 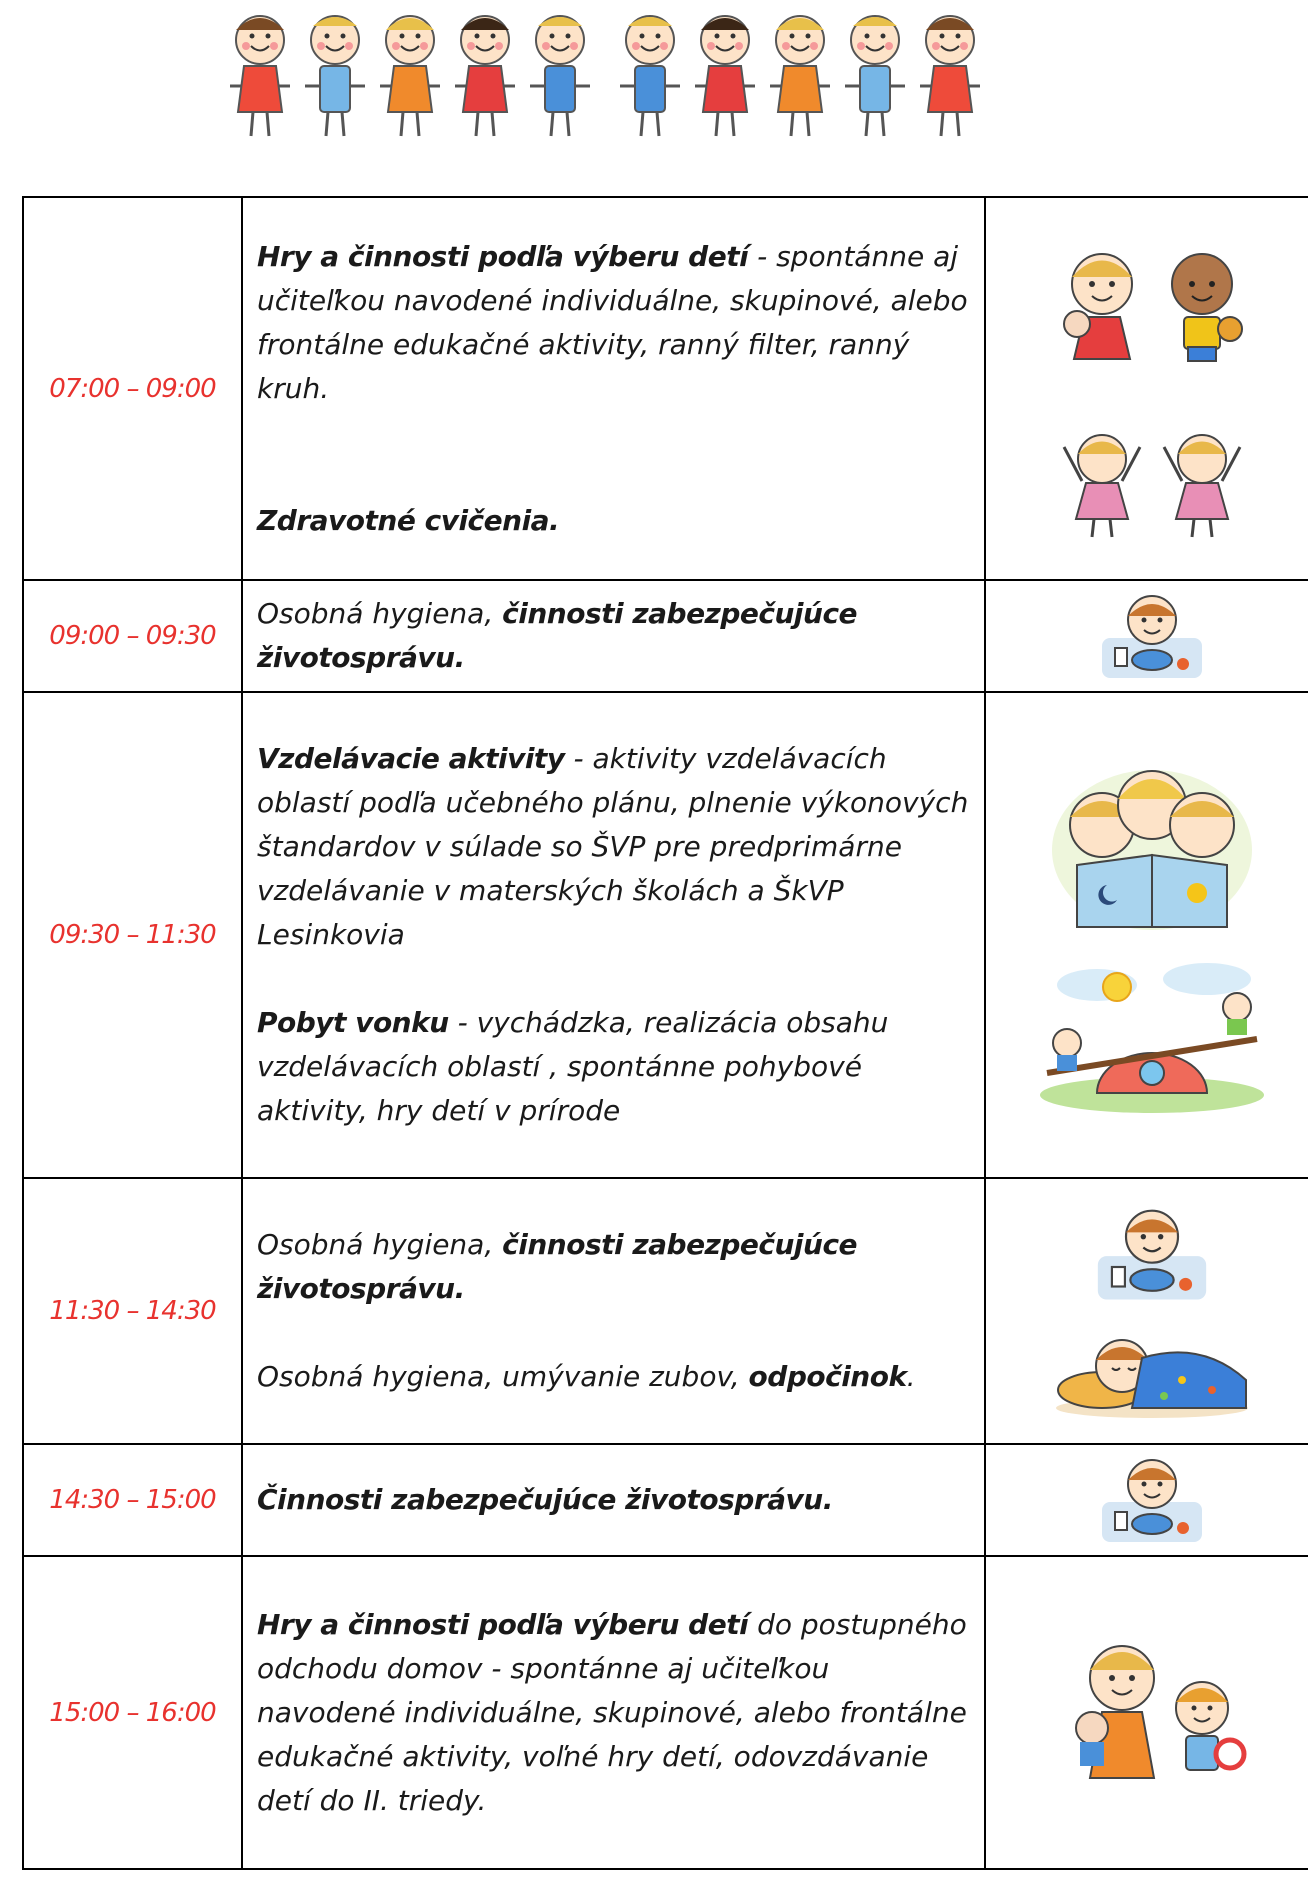 I want to click on activity-paragraph: Činnosti zabezpečujúce životosprávu., so click(x=614, y=1500).